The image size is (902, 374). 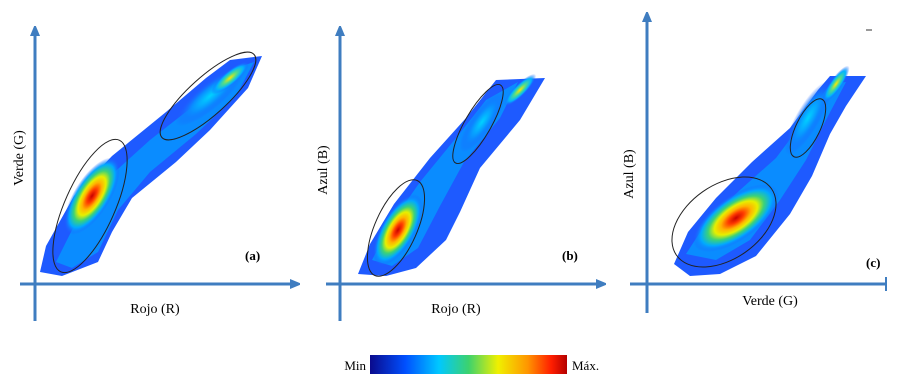 I want to click on x-axis-label: Verde (G), so click(x=770, y=301).